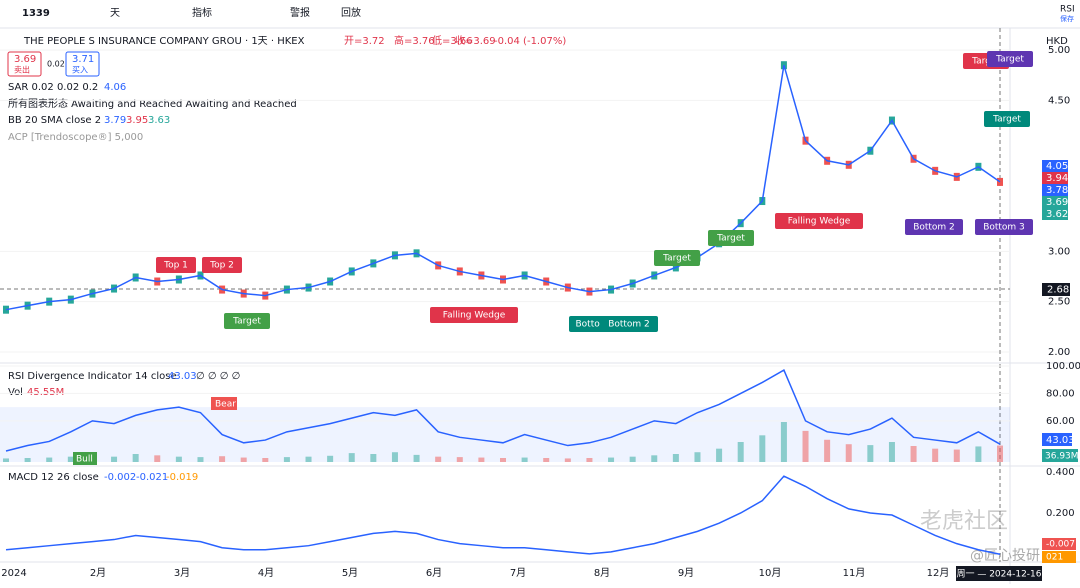 The width and height of the screenshot is (1080, 588). What do you see at coordinates (120, 477) in the screenshot?
I see `macd-value: -0.002` at bounding box center [120, 477].